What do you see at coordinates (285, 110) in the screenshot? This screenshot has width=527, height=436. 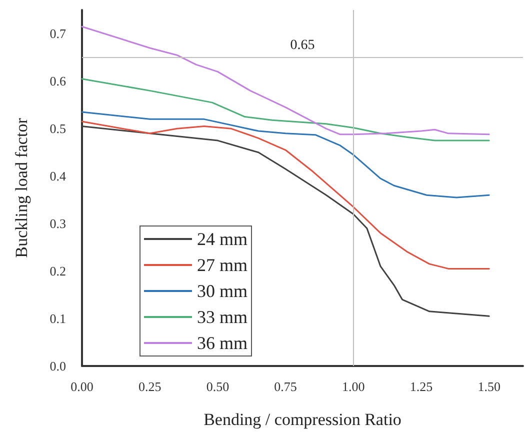 I see `line-series` at bounding box center [285, 110].